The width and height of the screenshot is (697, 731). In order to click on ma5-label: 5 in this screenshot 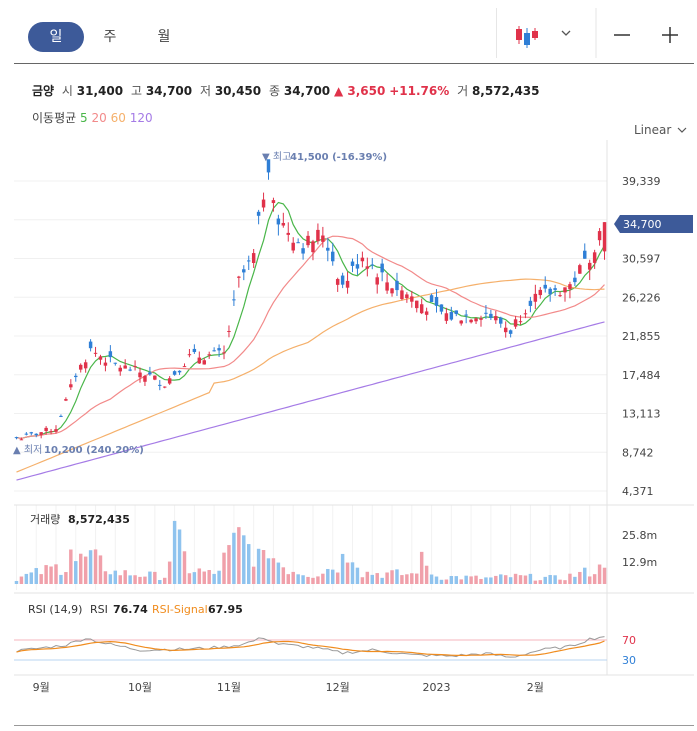, I will do `click(84, 118)`.